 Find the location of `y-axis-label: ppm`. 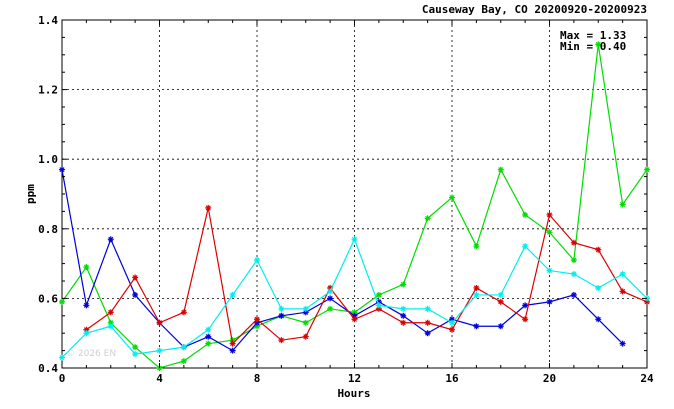

y-axis-label: ppm is located at coordinates (30, 194).